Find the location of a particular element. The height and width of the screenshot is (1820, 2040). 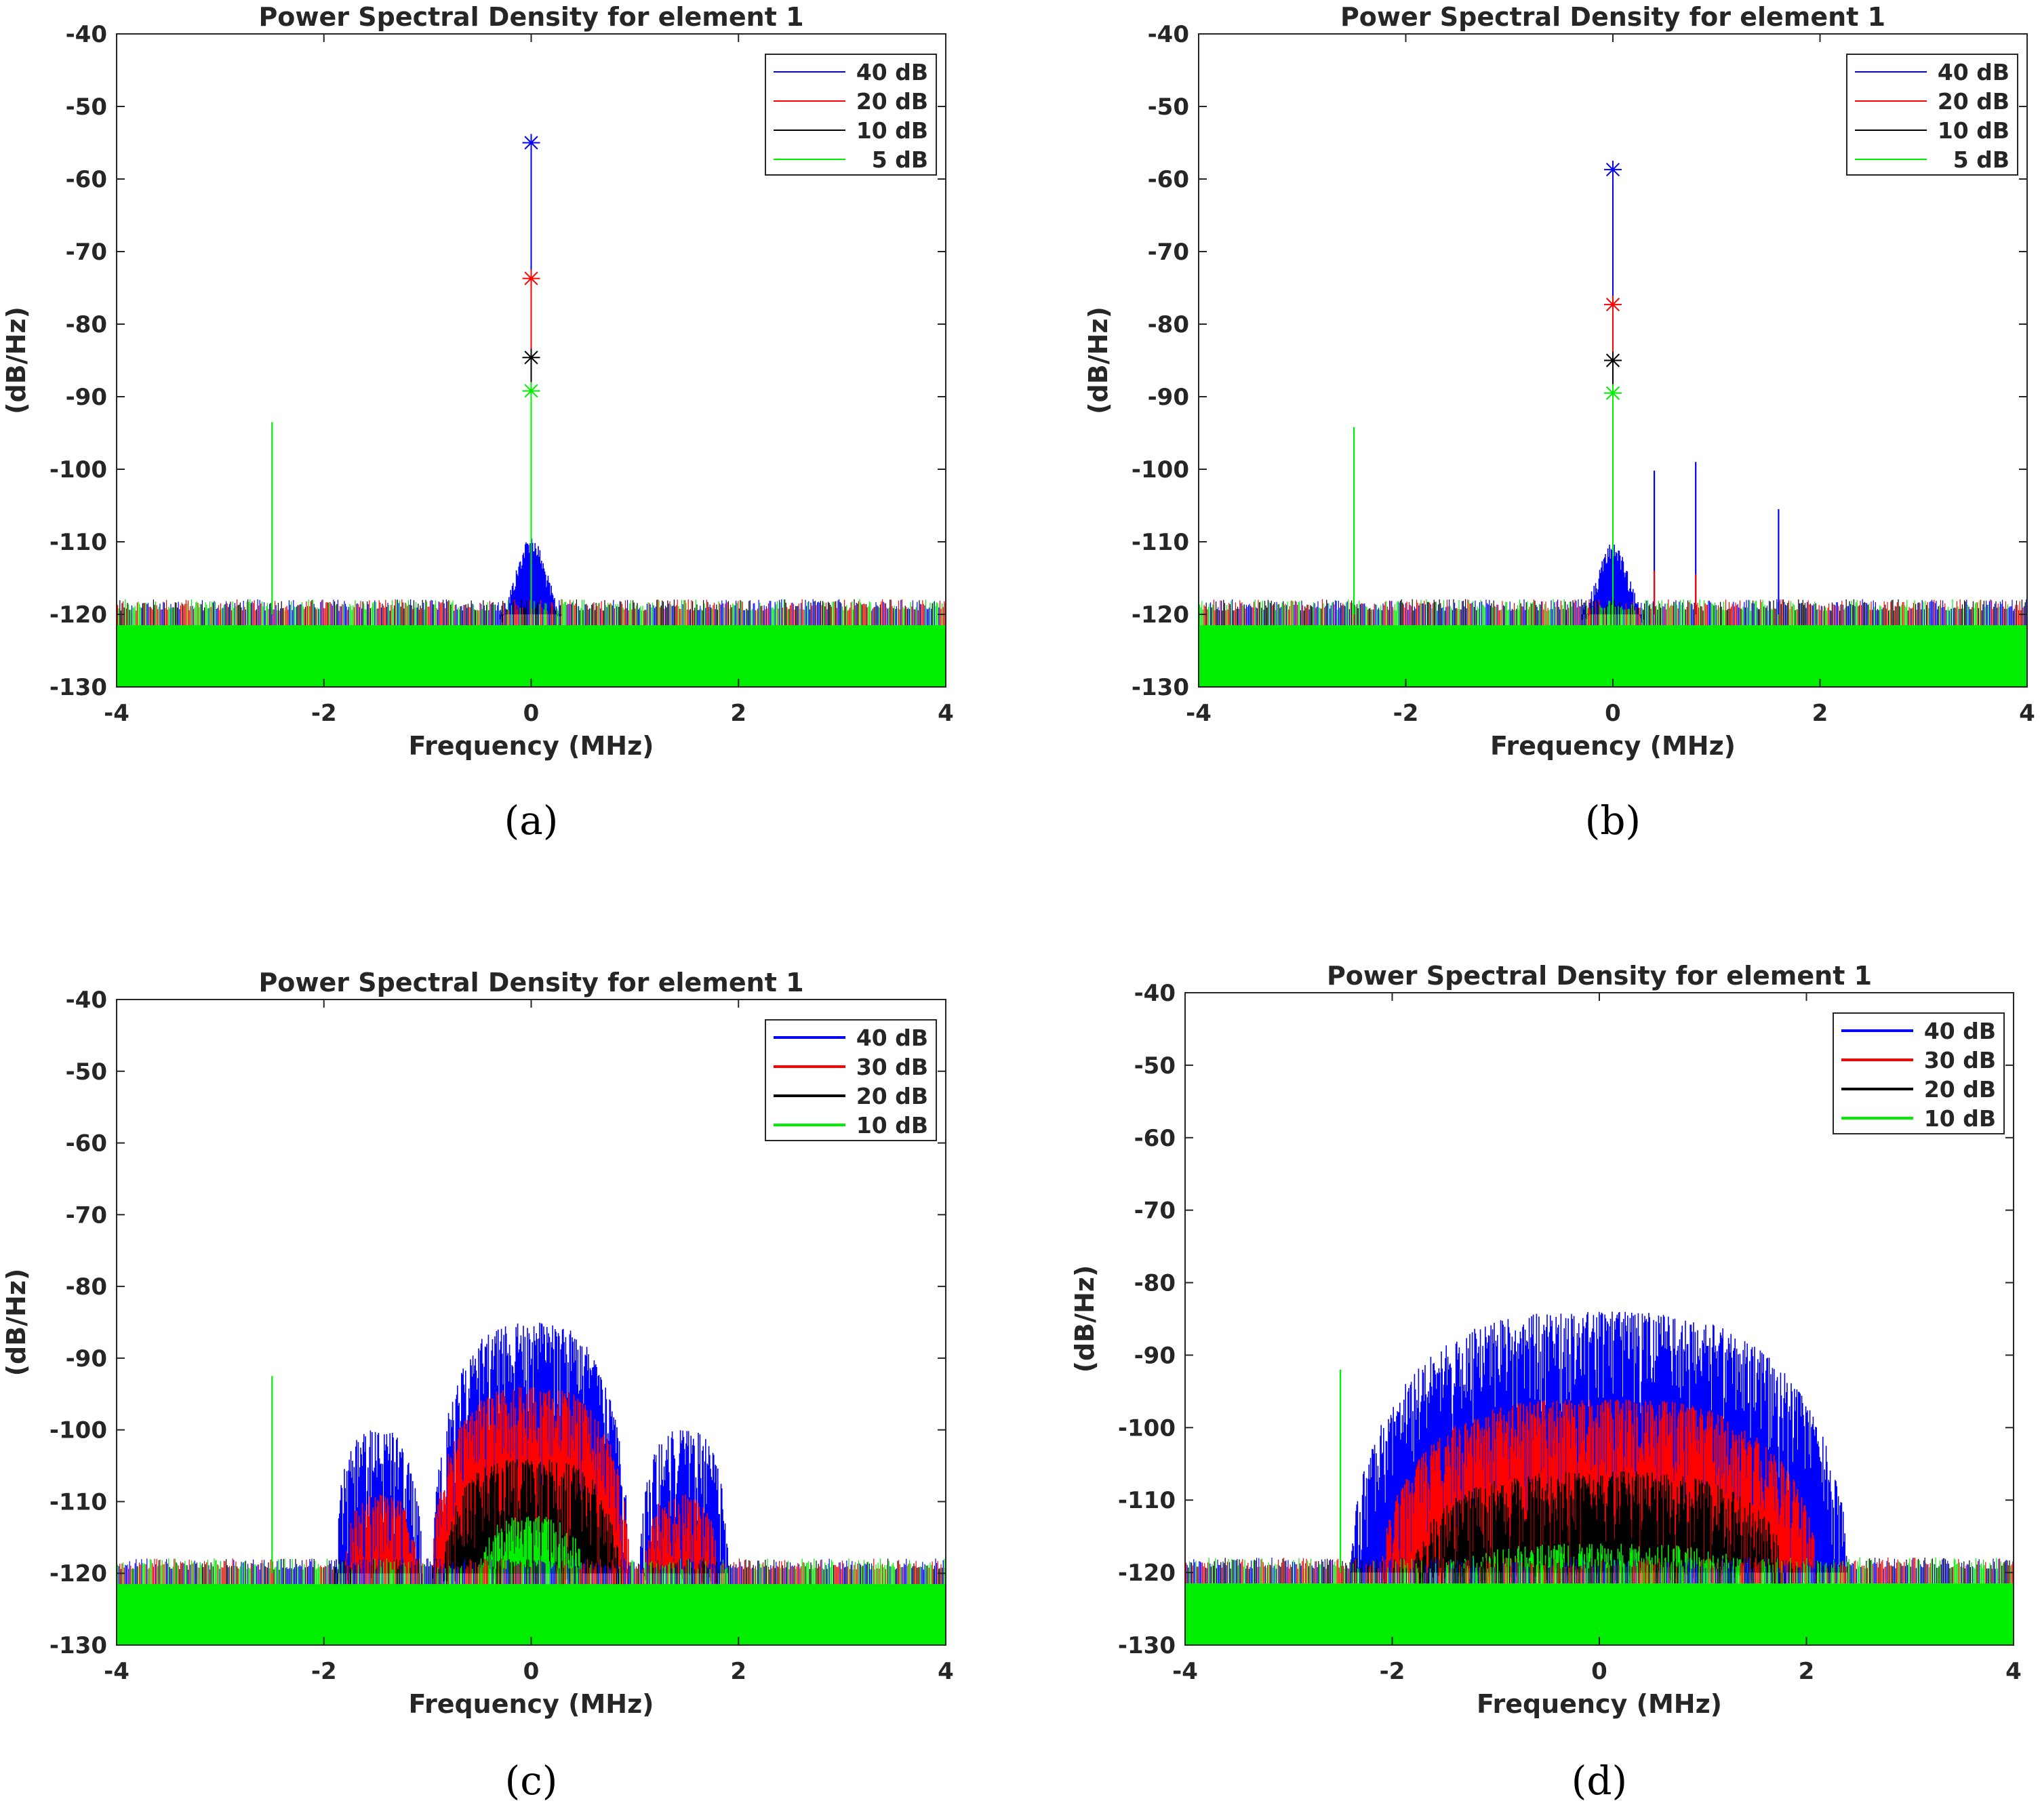

legend-entry: 5 dB is located at coordinates (1981, 159).